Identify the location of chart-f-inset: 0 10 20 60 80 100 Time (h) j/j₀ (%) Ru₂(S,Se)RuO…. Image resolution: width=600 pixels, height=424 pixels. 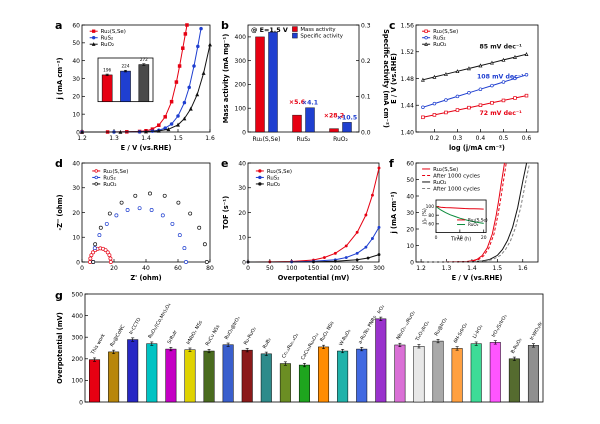
(455, 220).